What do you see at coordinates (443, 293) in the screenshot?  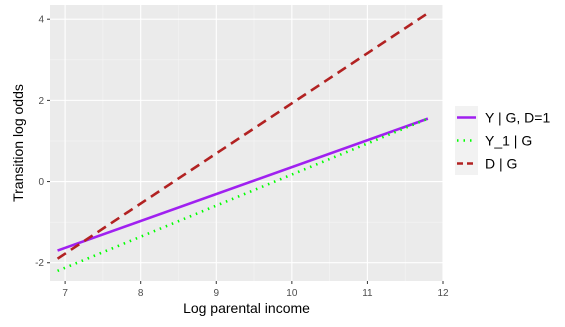 I see `x-tick-label: 12` at bounding box center [443, 293].